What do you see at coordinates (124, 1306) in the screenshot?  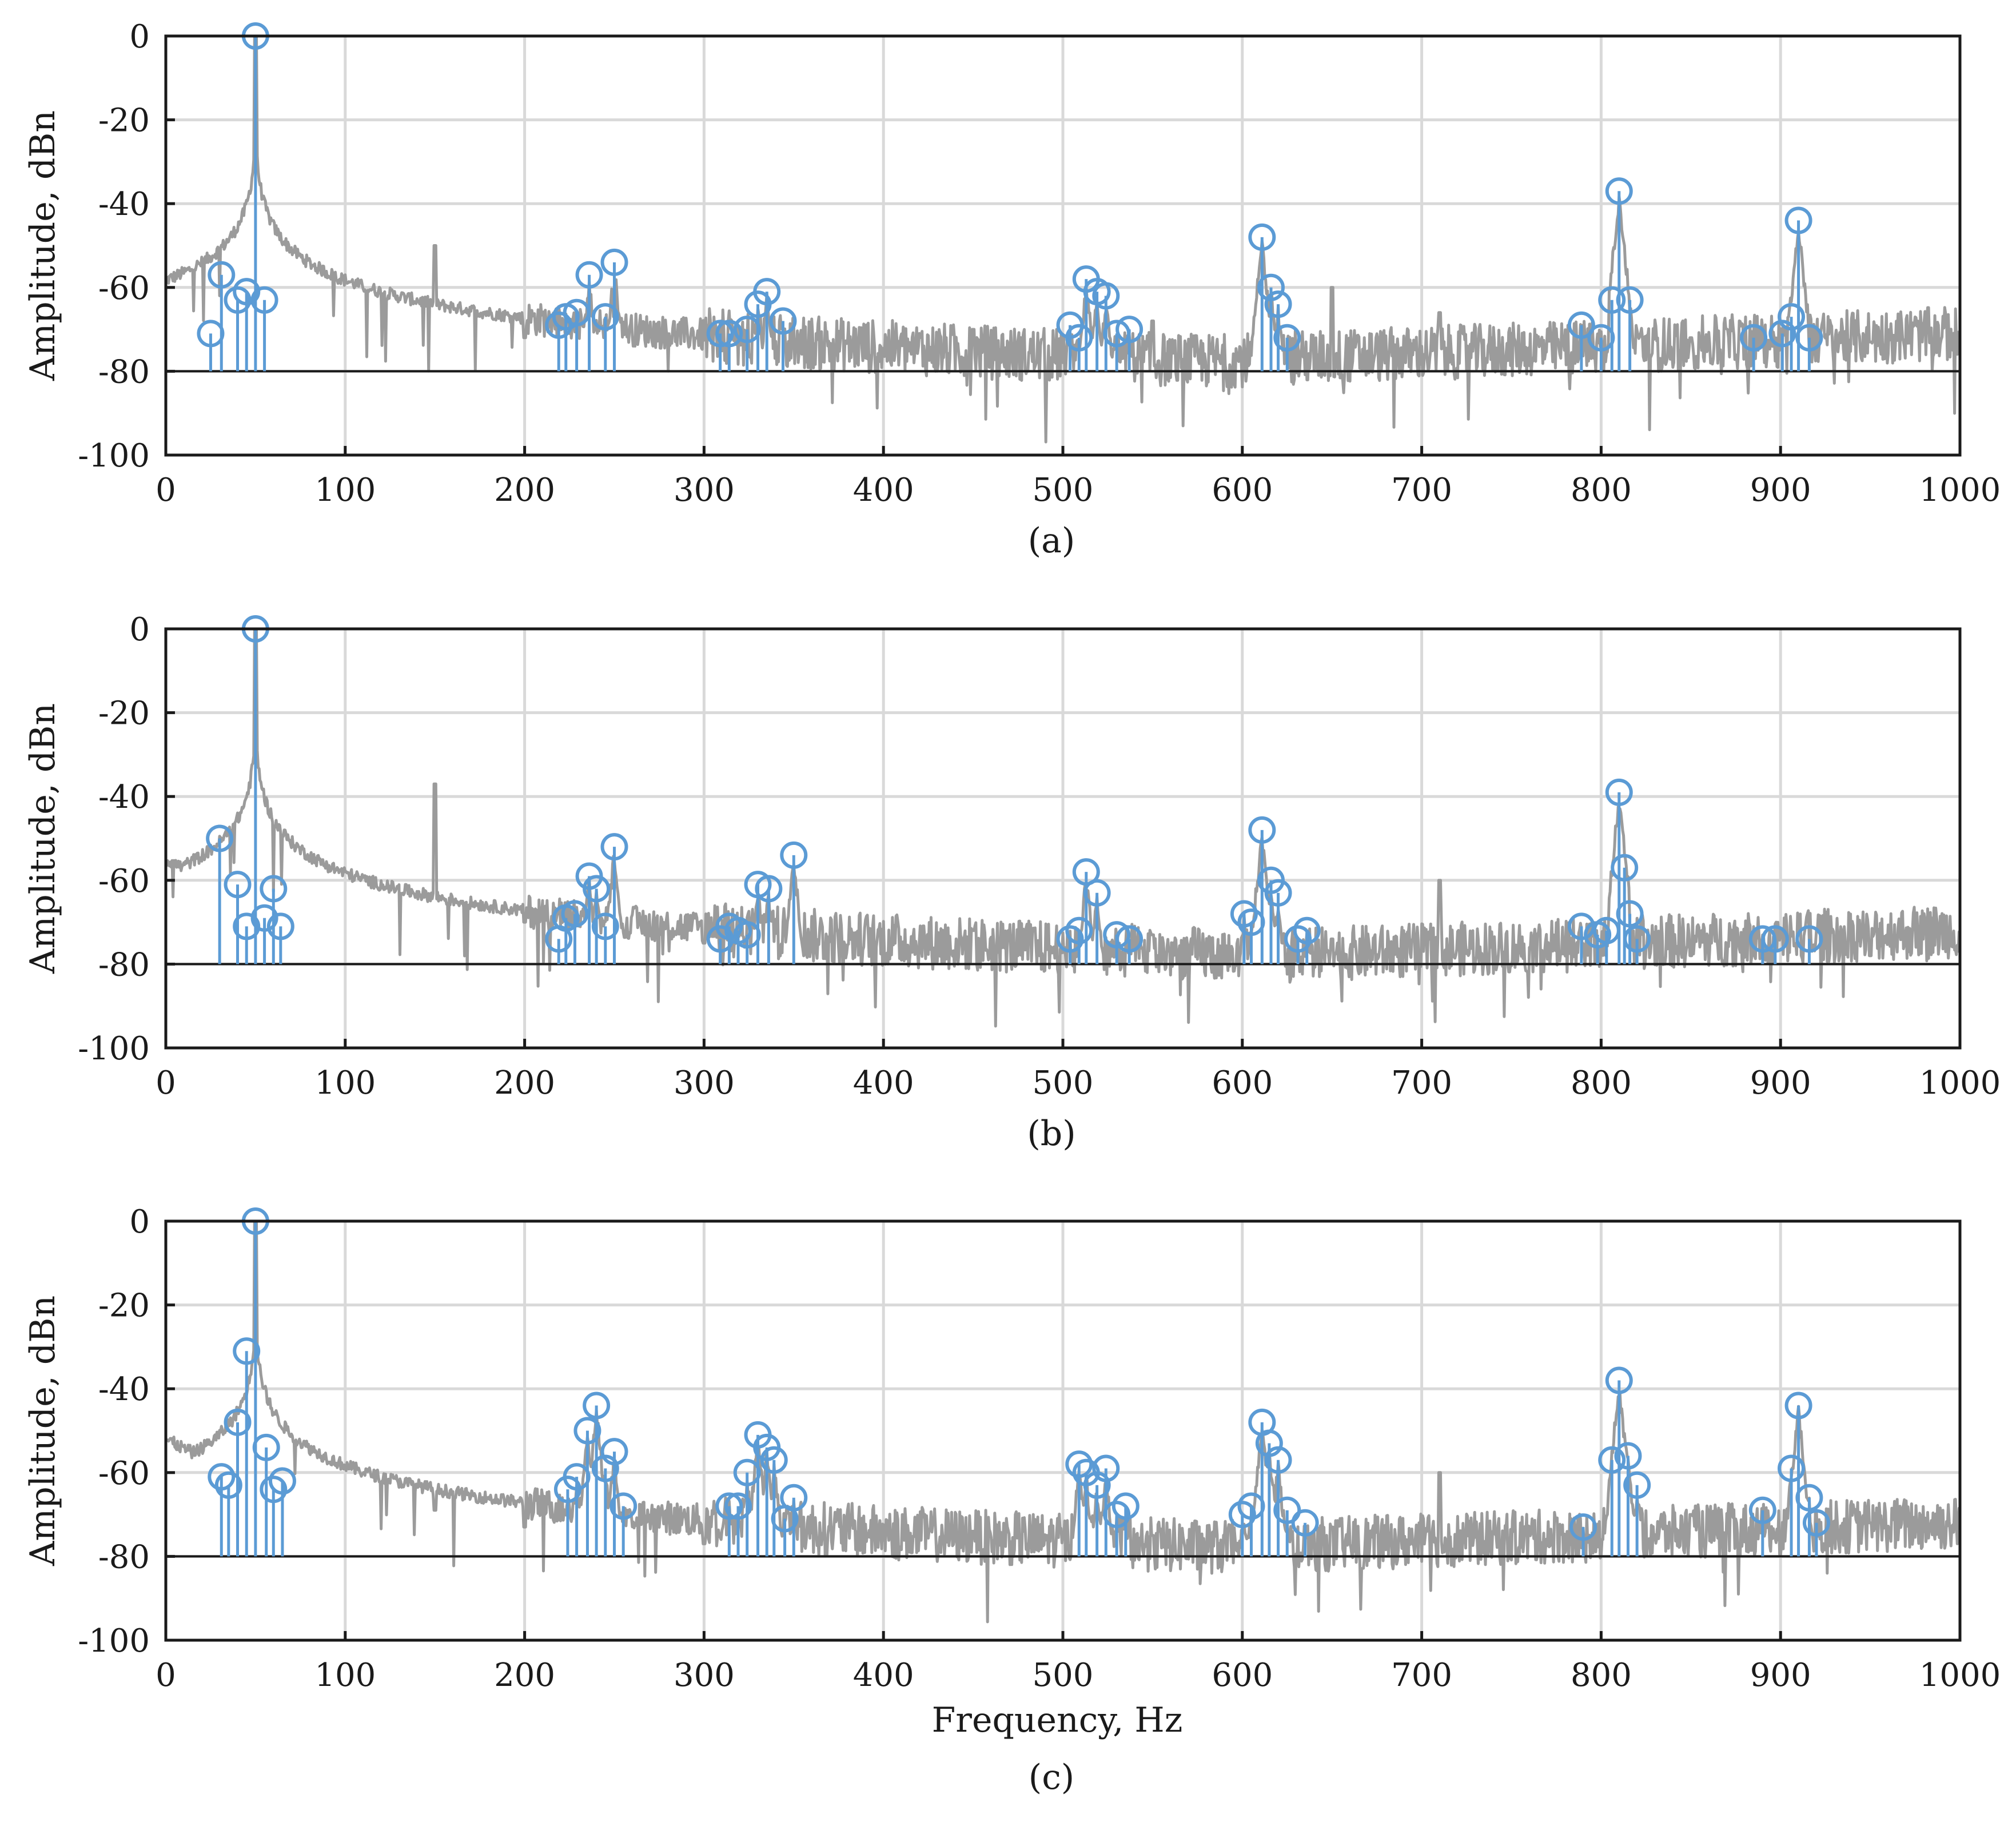 I see `y-tick-label: -20` at bounding box center [124, 1306].